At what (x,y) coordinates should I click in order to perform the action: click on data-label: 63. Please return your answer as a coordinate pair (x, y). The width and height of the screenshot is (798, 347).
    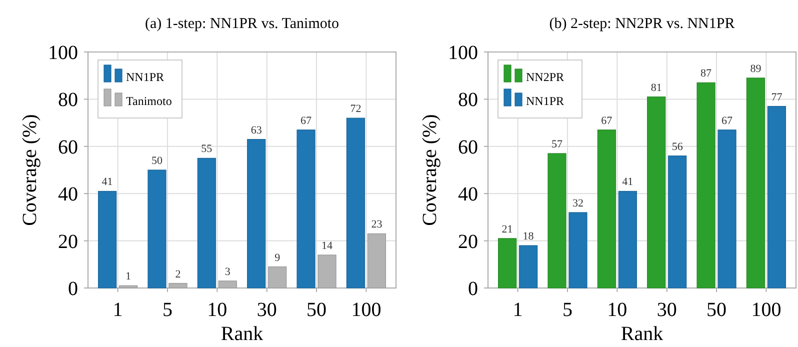
    Looking at the image, I should click on (256, 130).